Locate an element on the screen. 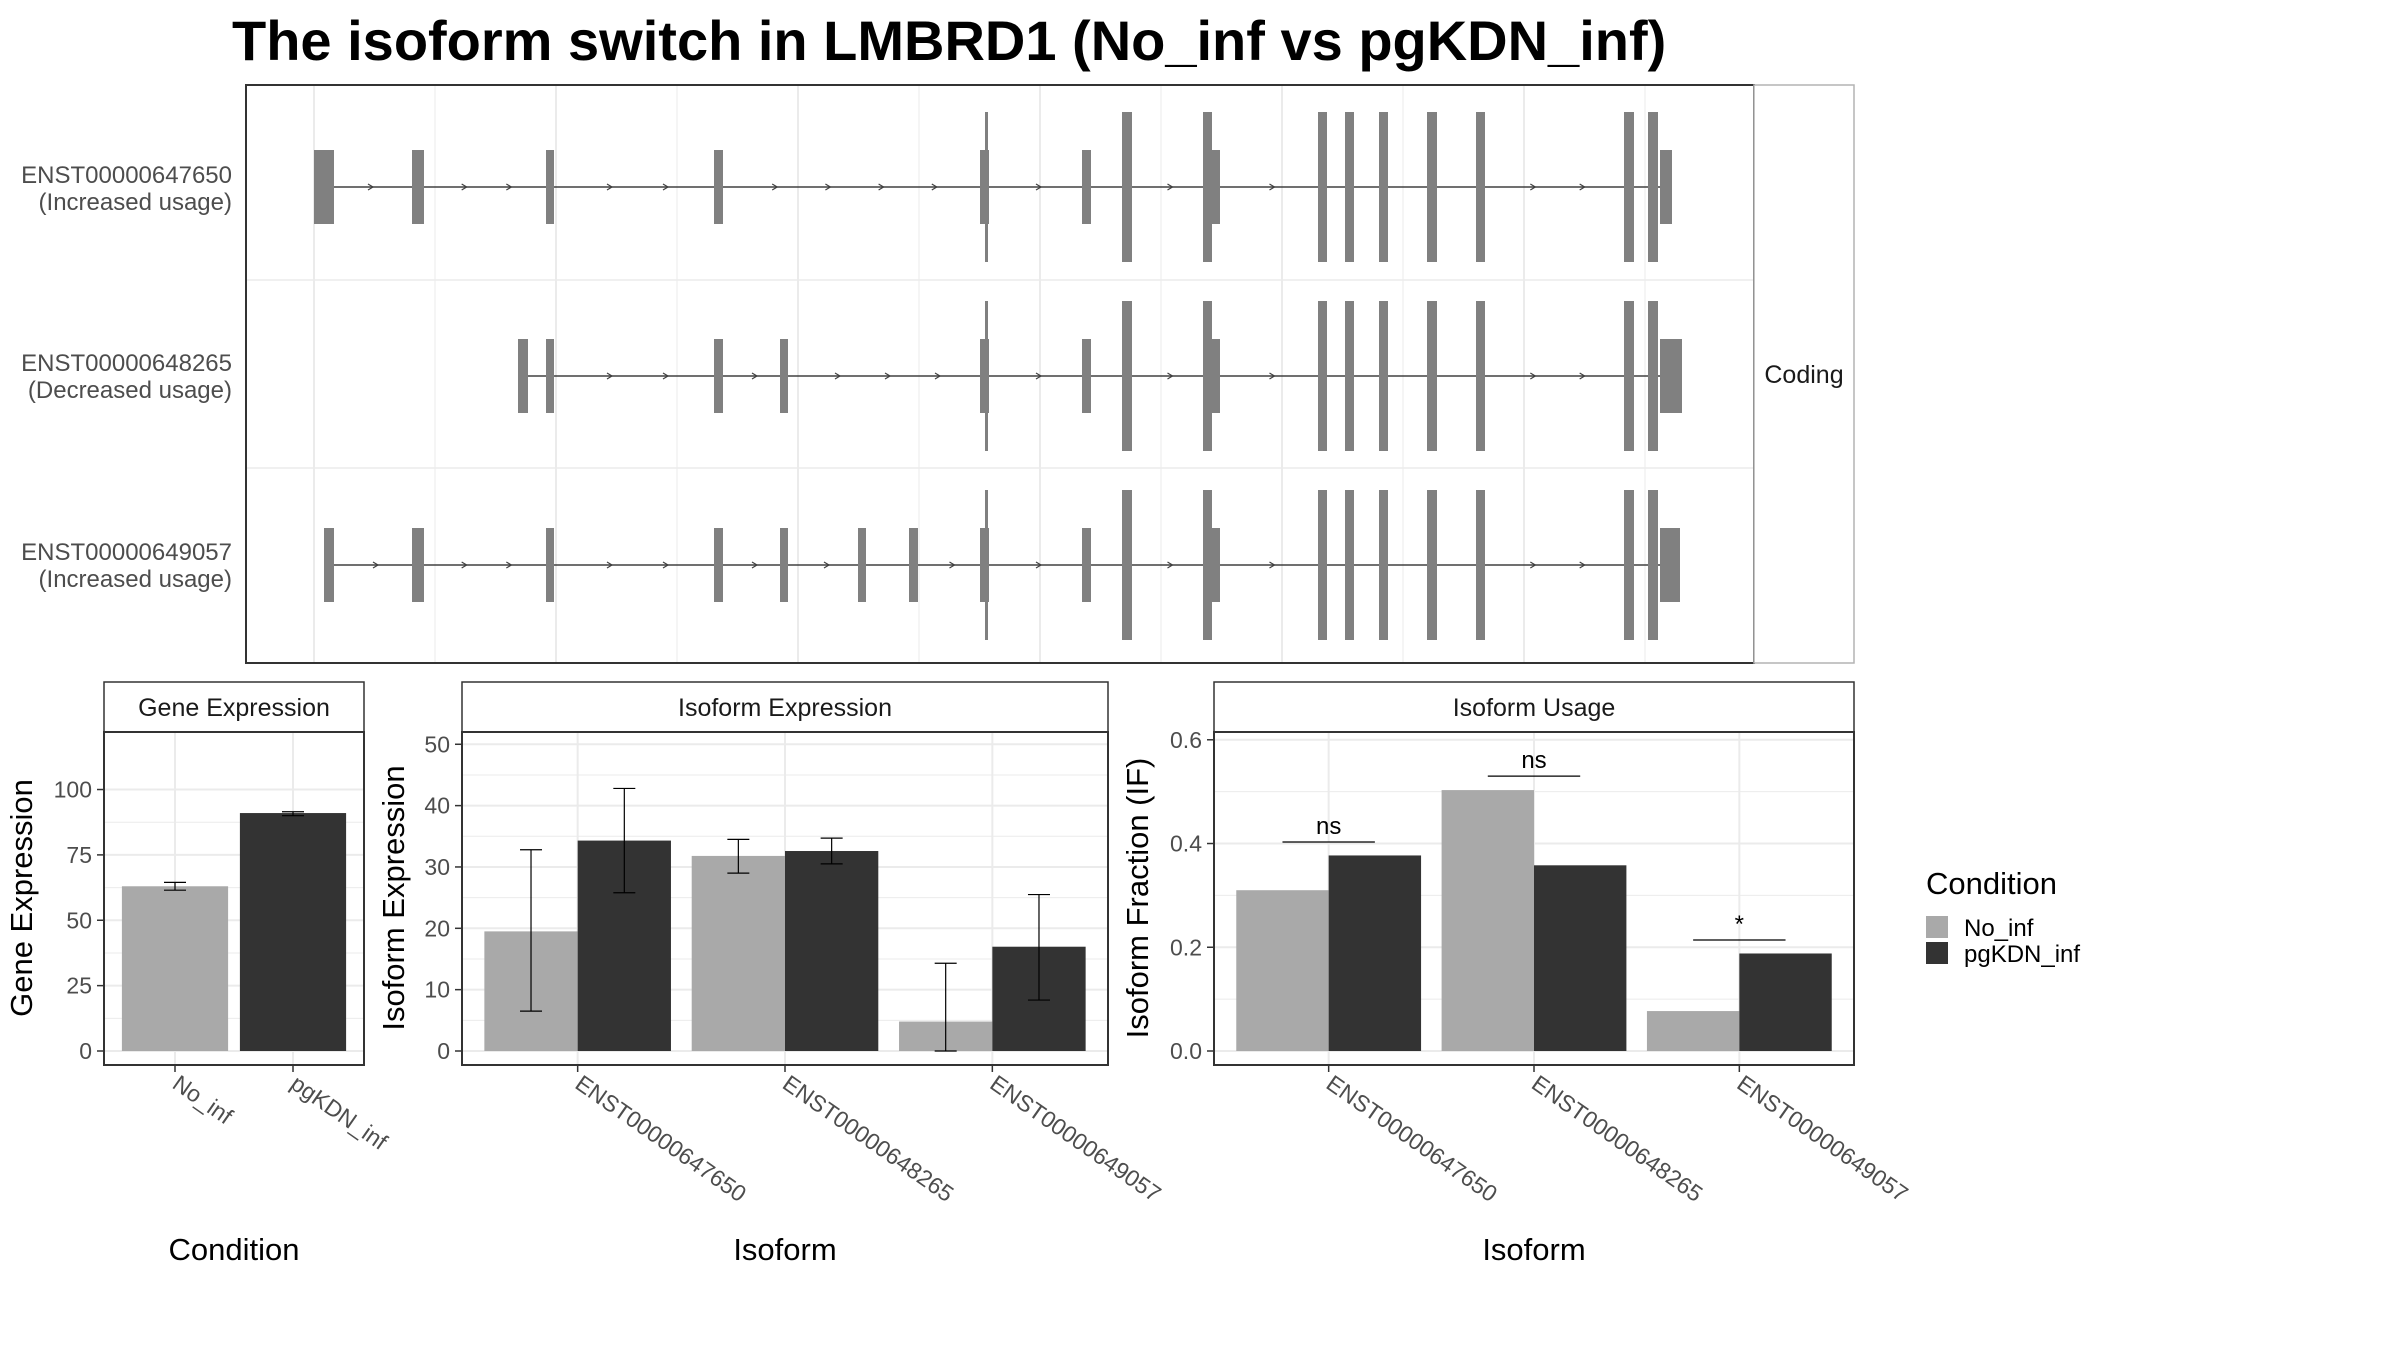 The image size is (2400, 1350). gene-expression-x-title: Condition is located at coordinates (234, 1249).